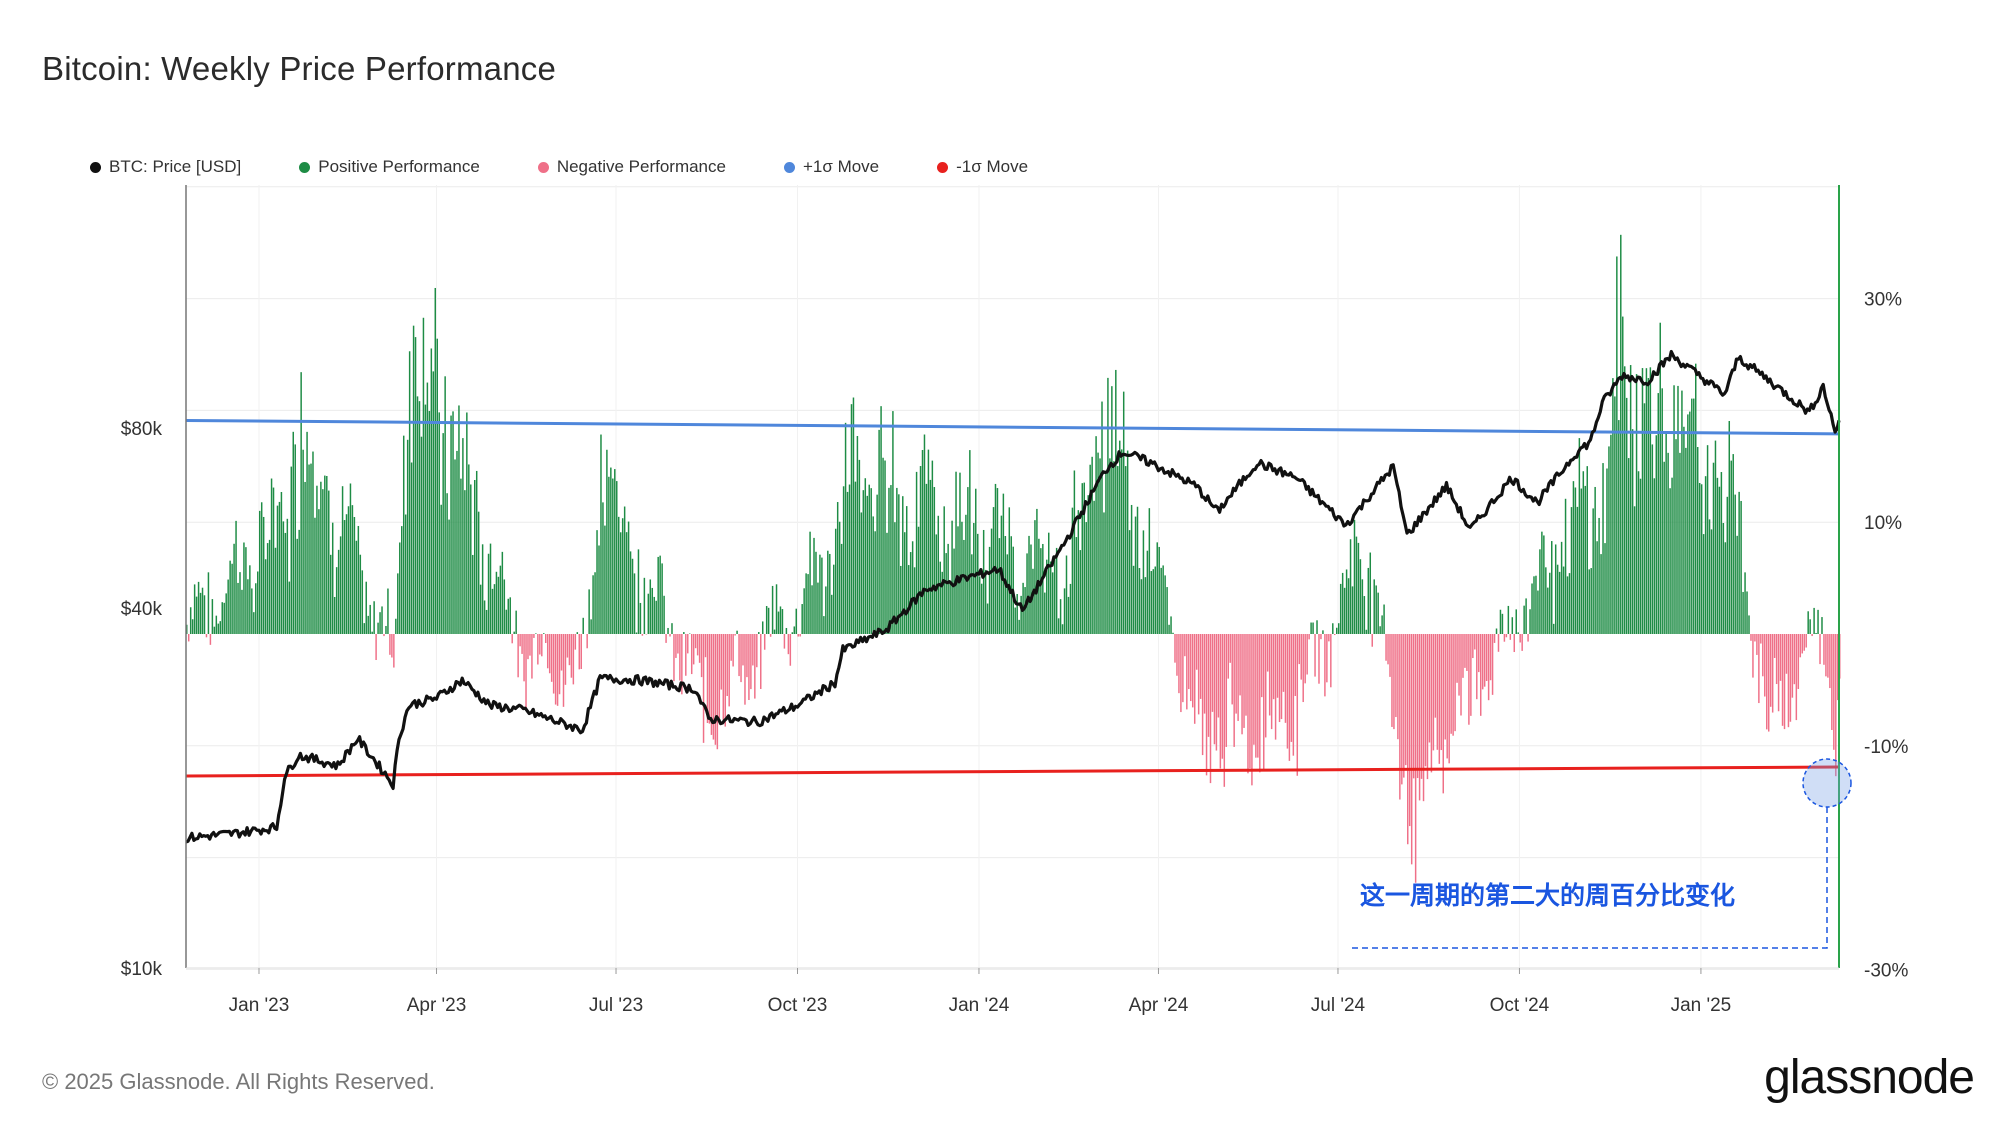 This screenshot has height=1125, width=2000. I want to click on legend-item-btc-price: BTC: Price [USD], so click(165, 167).